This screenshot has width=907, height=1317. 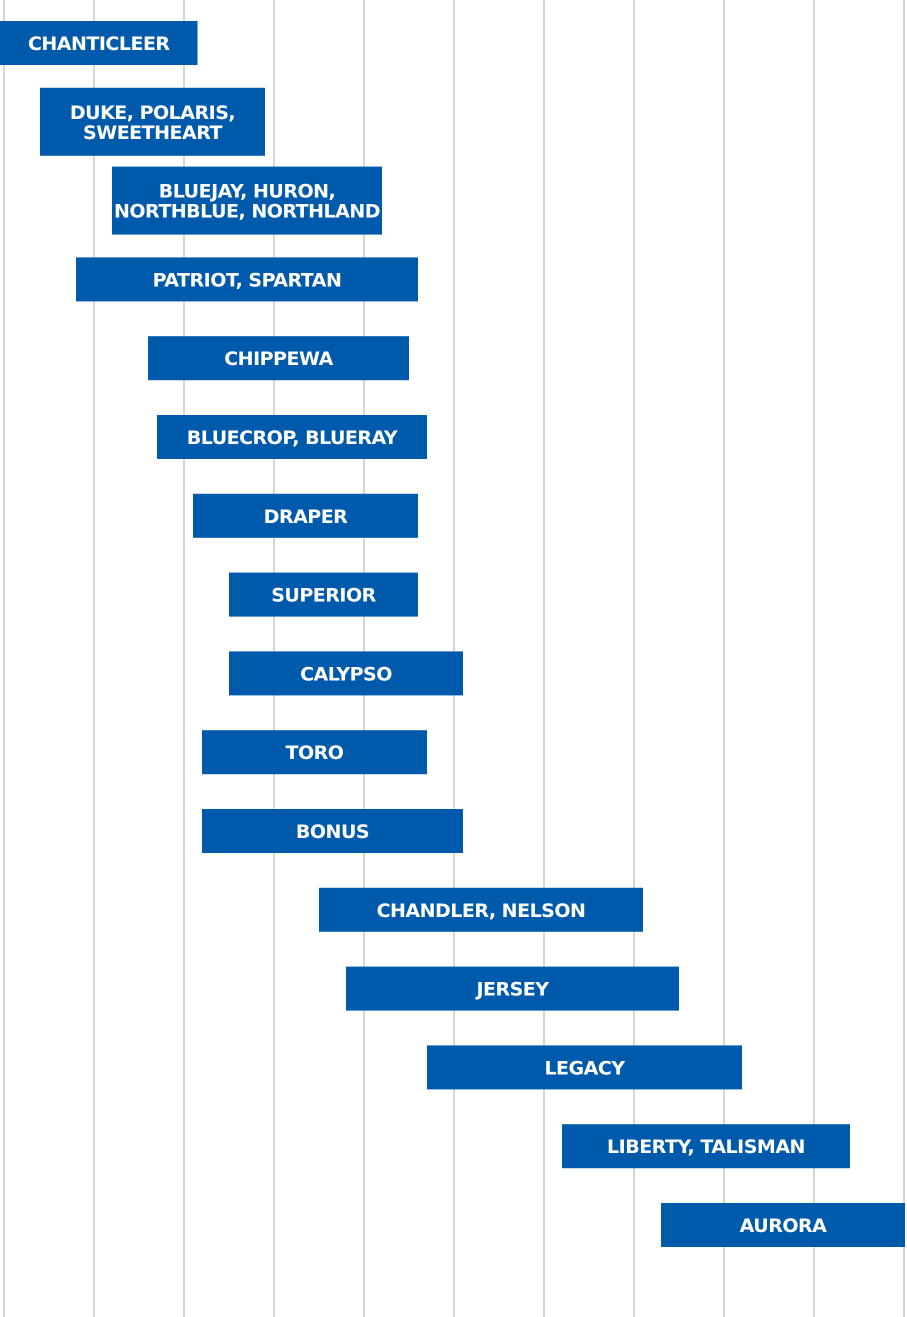 I want to click on bar-group: JERSEY, so click(x=512, y=988).